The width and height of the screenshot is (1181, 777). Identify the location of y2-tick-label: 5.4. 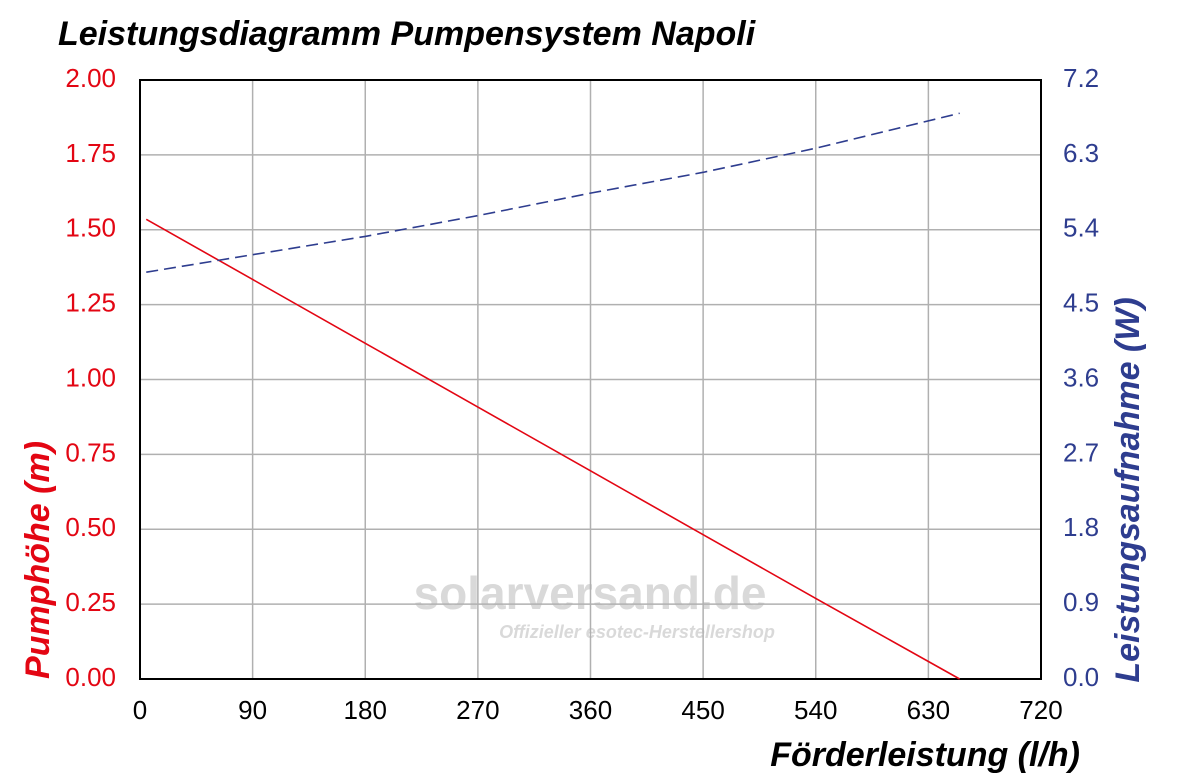
(1081, 228).